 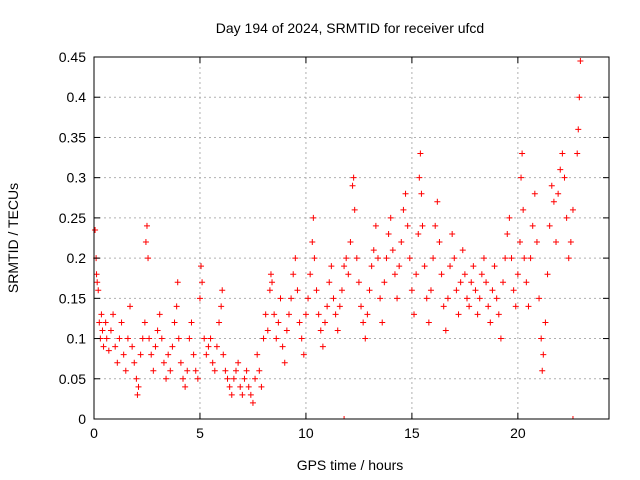 What do you see at coordinates (77, 97) in the screenshot?
I see `y-tick-label: 0.4` at bounding box center [77, 97].